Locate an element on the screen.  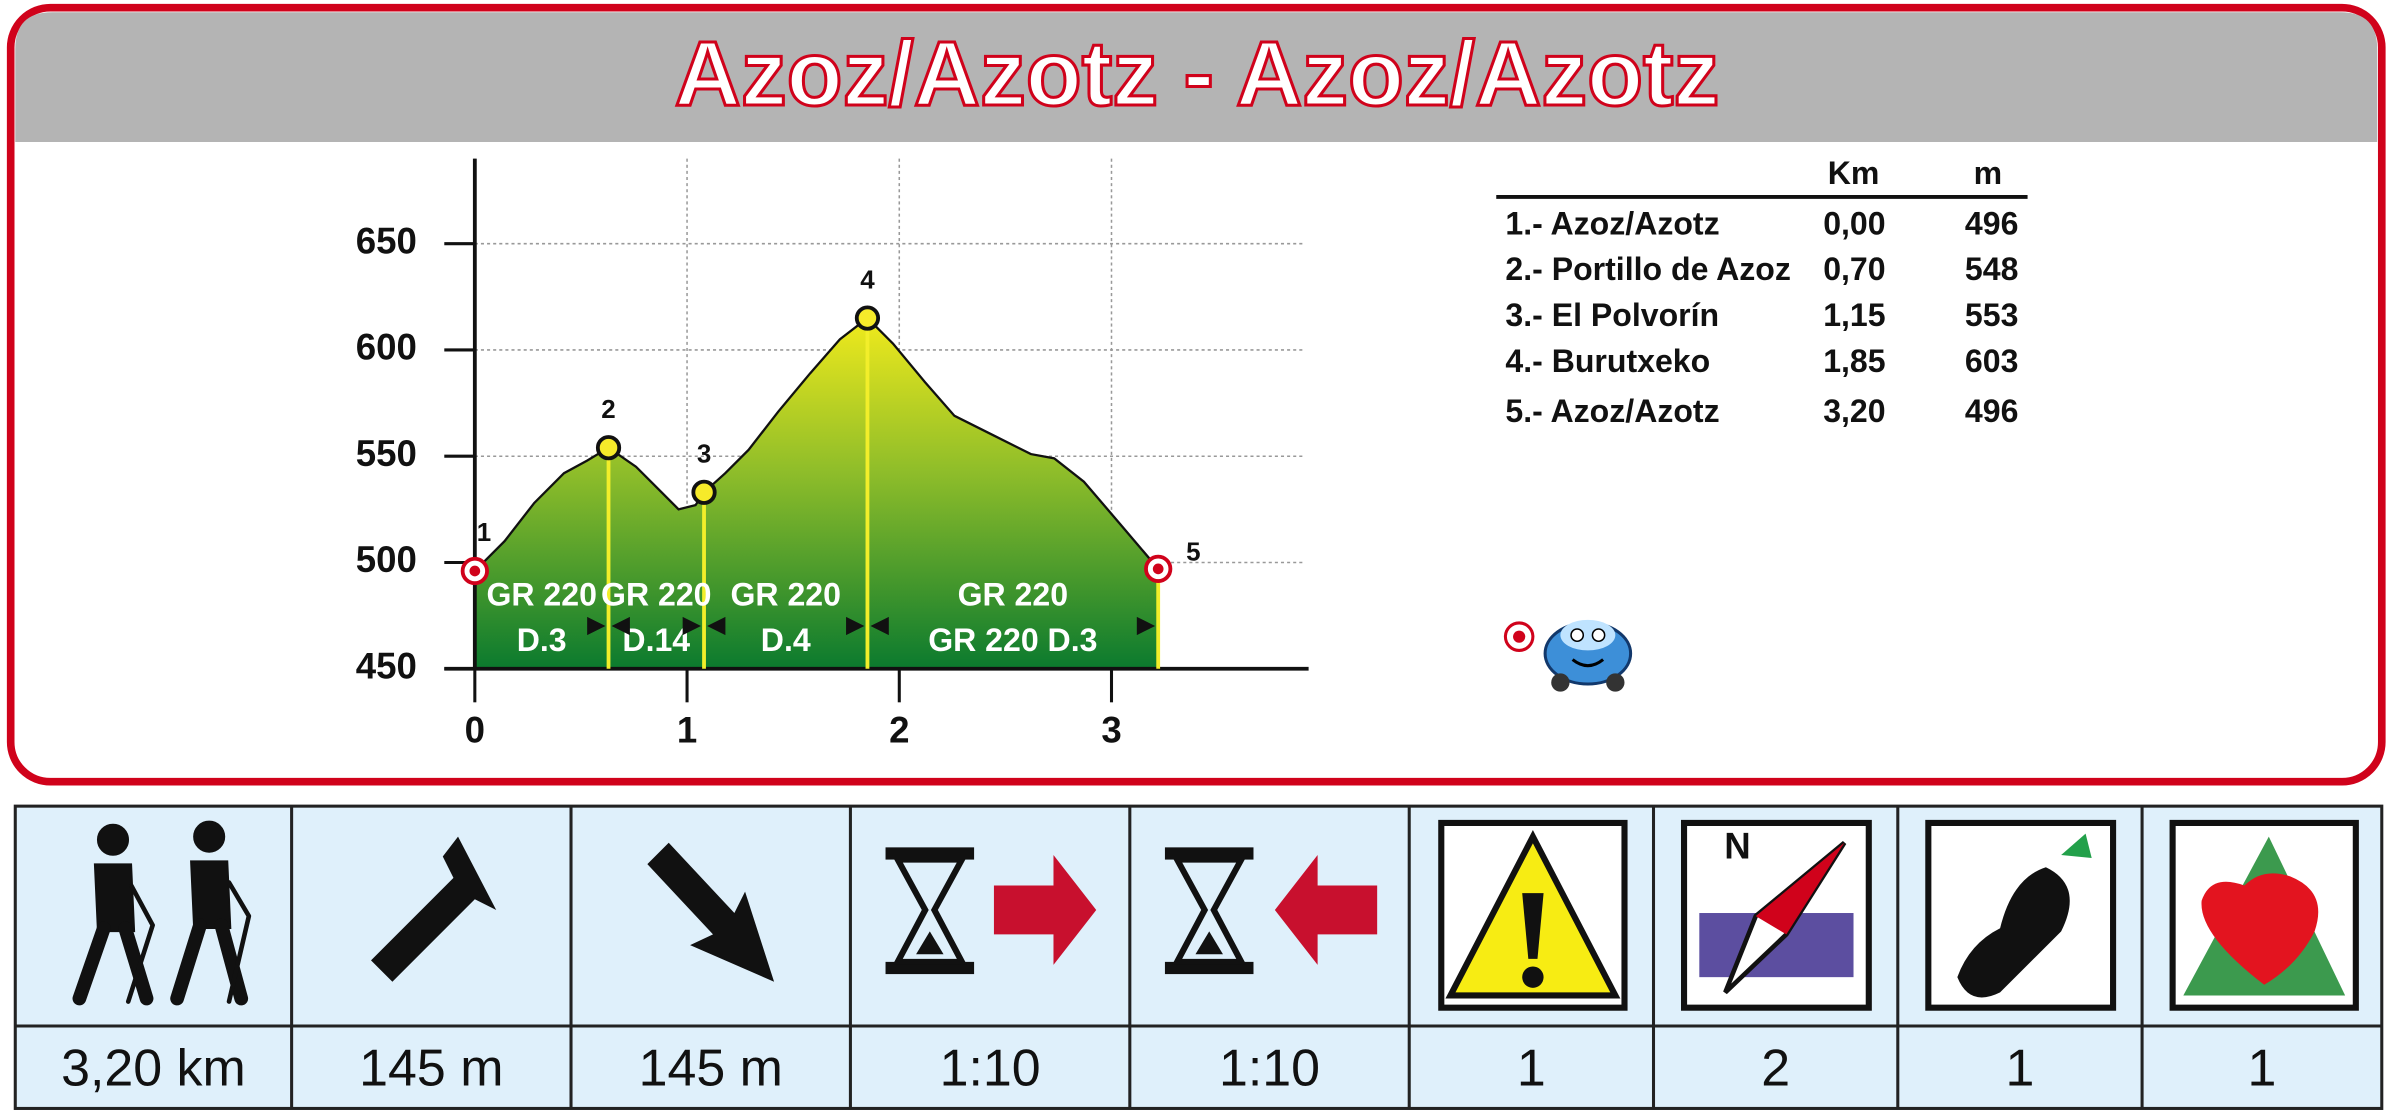
waypoint-label: 1 is located at coordinates (484, 533).